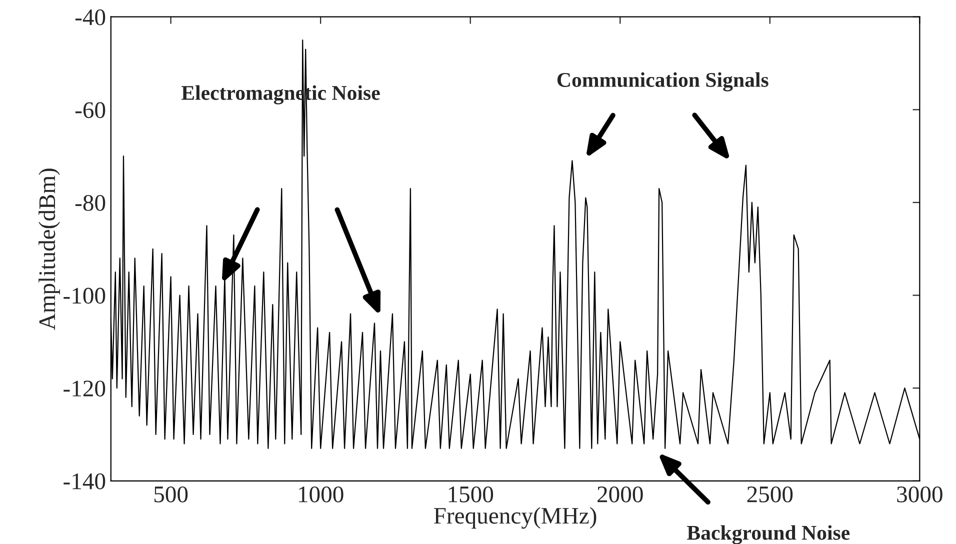 The width and height of the screenshot is (956, 544). I want to click on x-tick-label: 2000, so click(620, 494).